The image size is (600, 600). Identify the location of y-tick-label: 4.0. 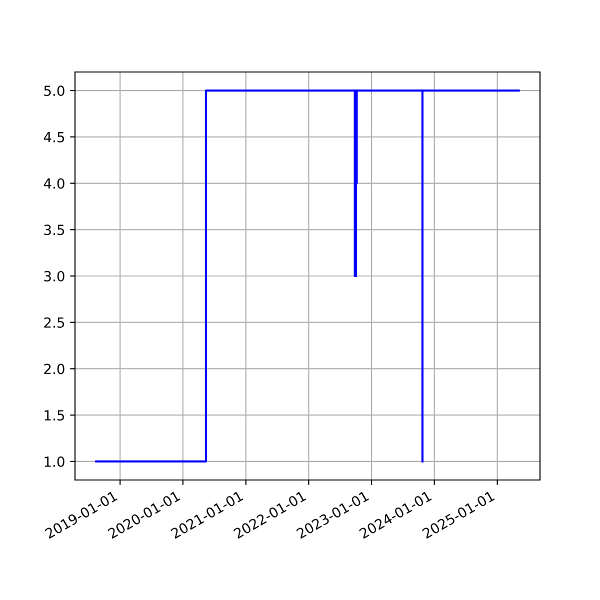
(54, 183).